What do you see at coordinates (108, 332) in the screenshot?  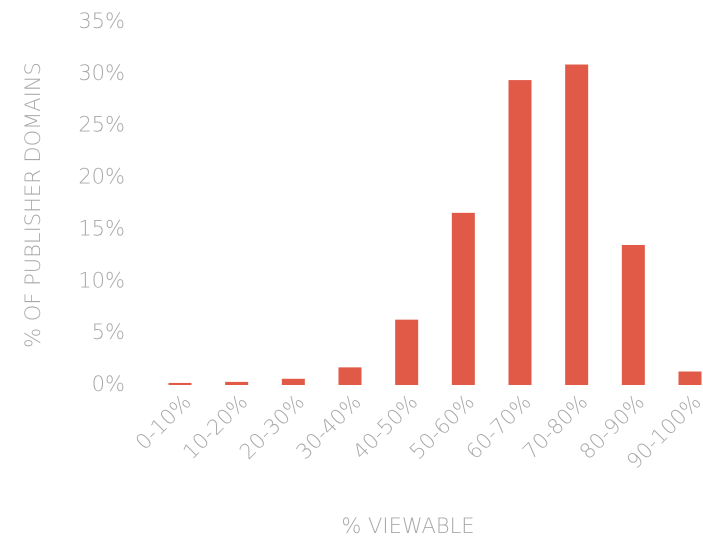 I see `y-tick-label: 5%` at bounding box center [108, 332].